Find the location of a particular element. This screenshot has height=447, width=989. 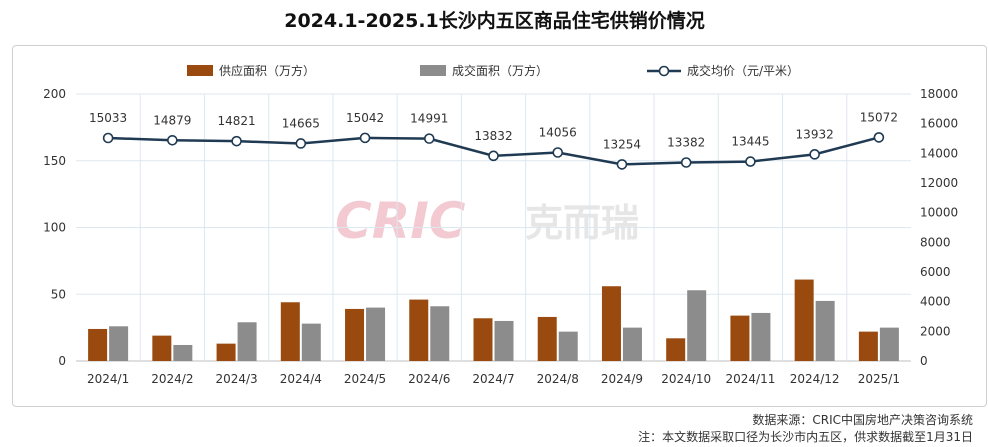

legend-deal-swatch is located at coordinates (433, 70).